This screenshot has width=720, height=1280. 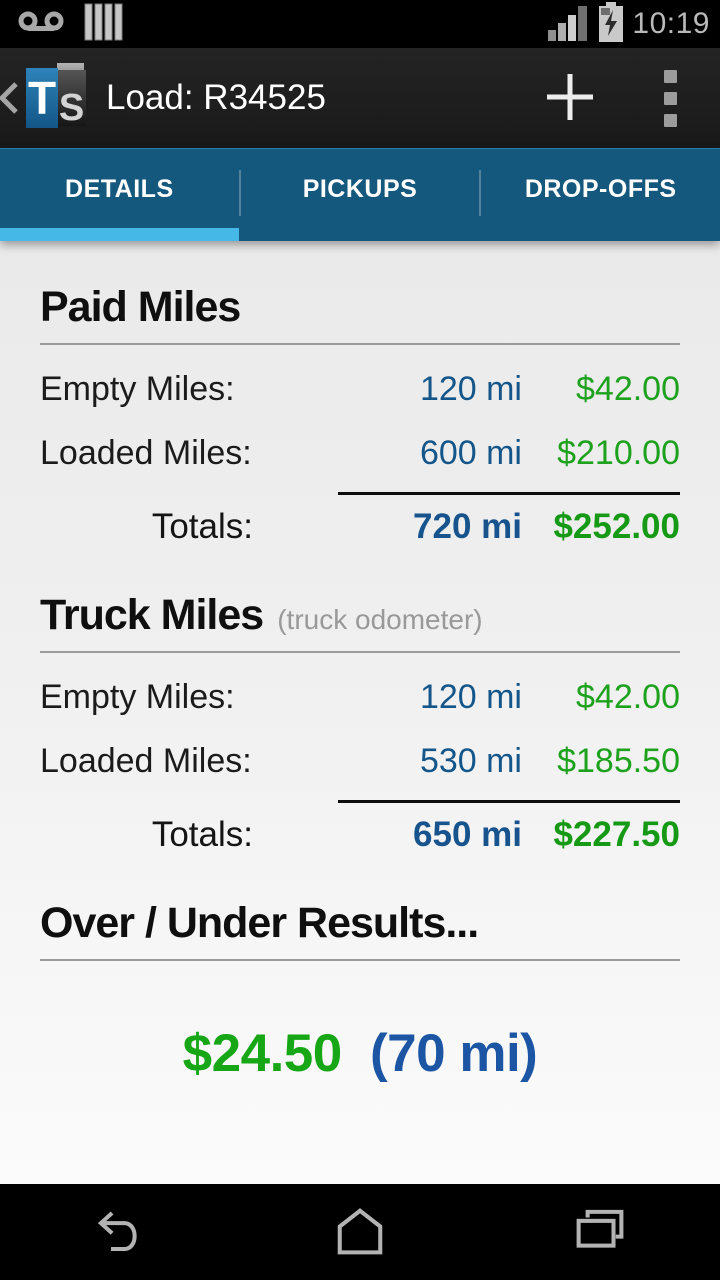 I want to click on plus-icon, so click(x=570, y=98).